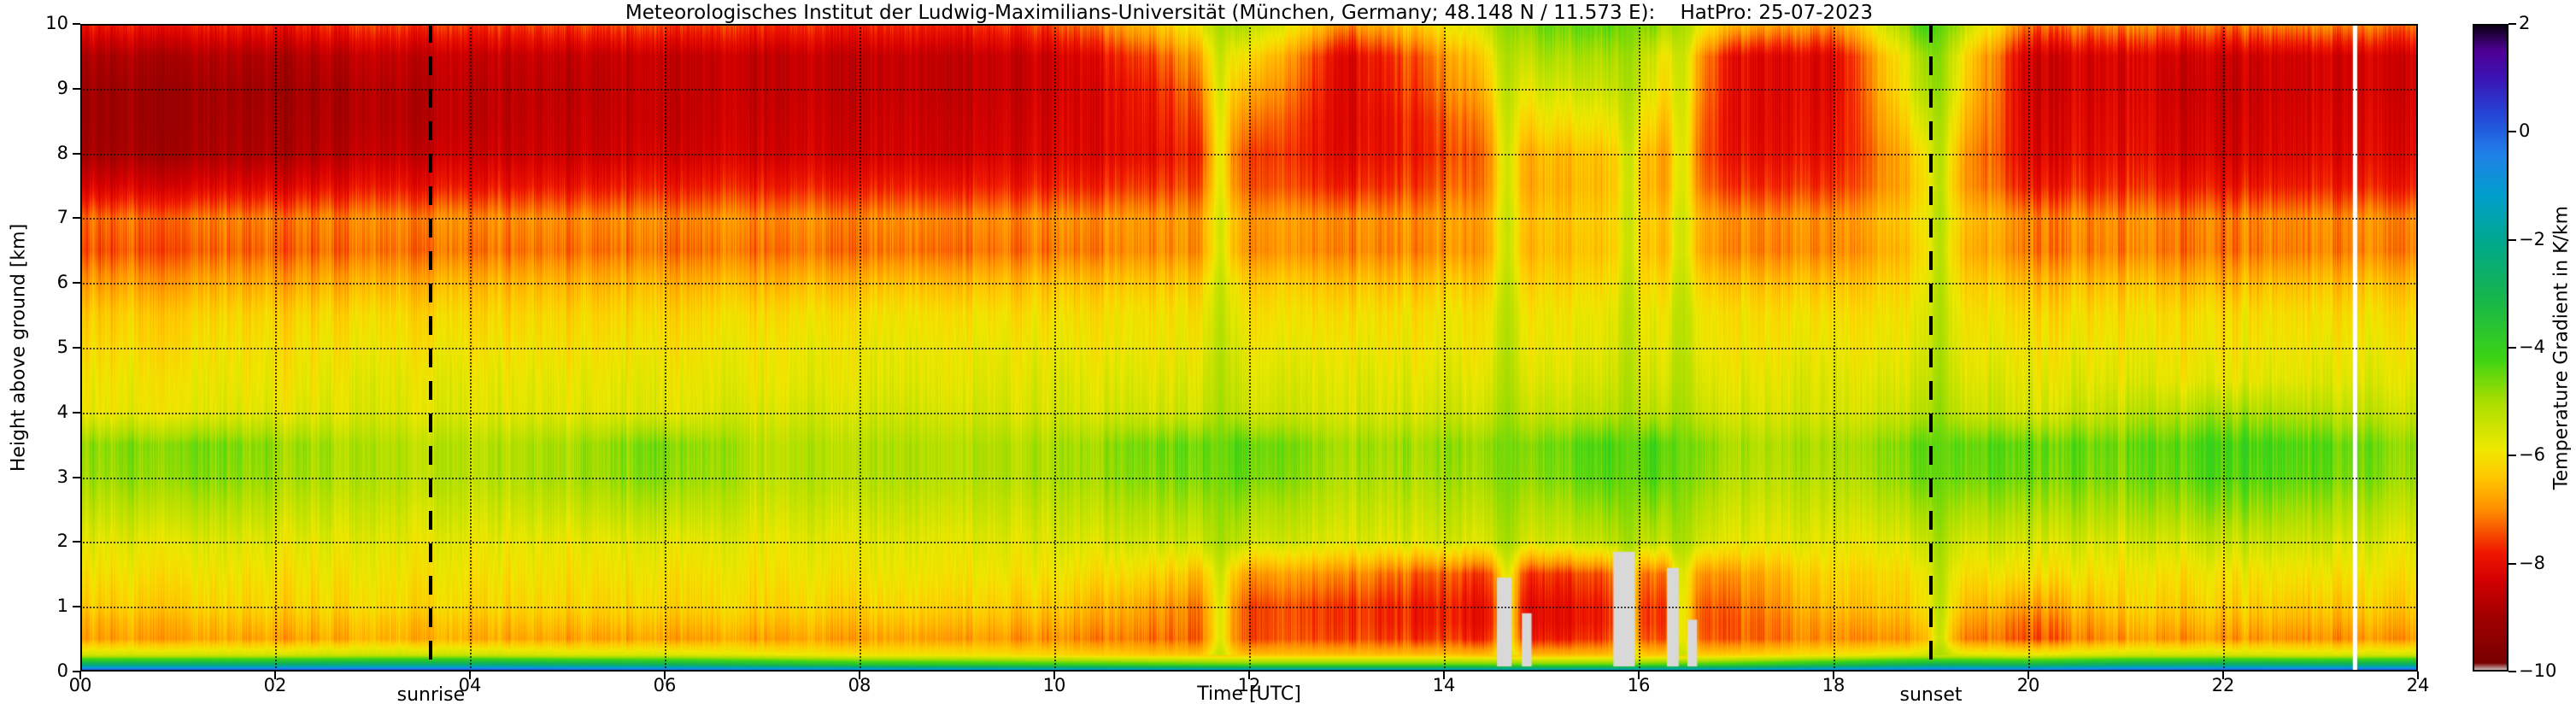 This screenshot has height=704, width=2576. I want to click on colorbar-tick-label: 0, so click(2525, 131).